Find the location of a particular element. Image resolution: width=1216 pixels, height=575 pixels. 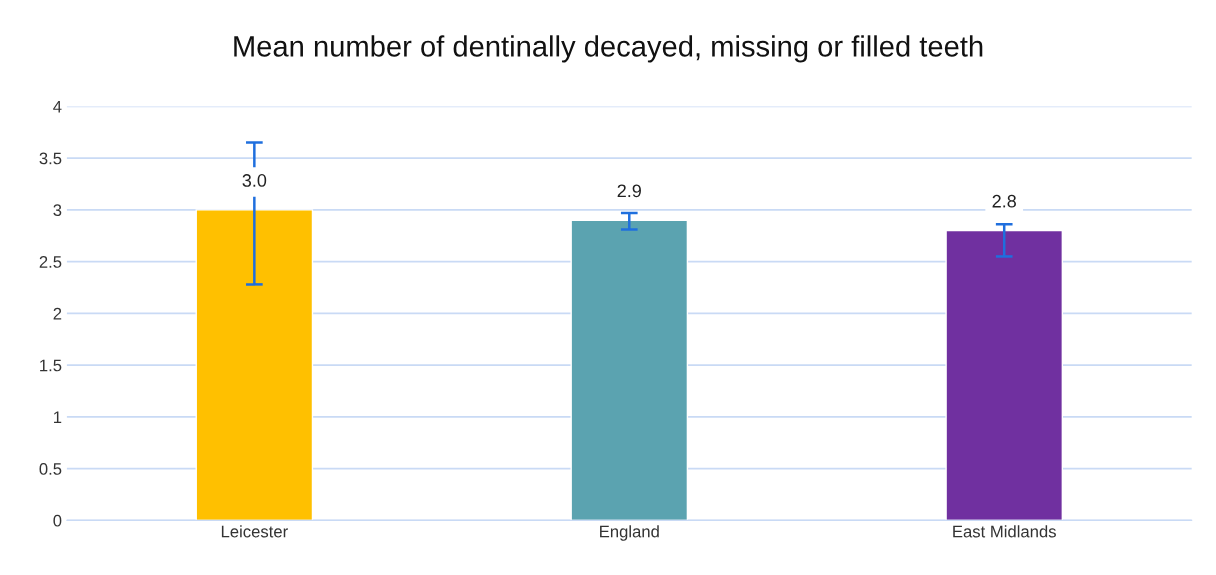

data-label: 2.8 is located at coordinates (1004, 201).